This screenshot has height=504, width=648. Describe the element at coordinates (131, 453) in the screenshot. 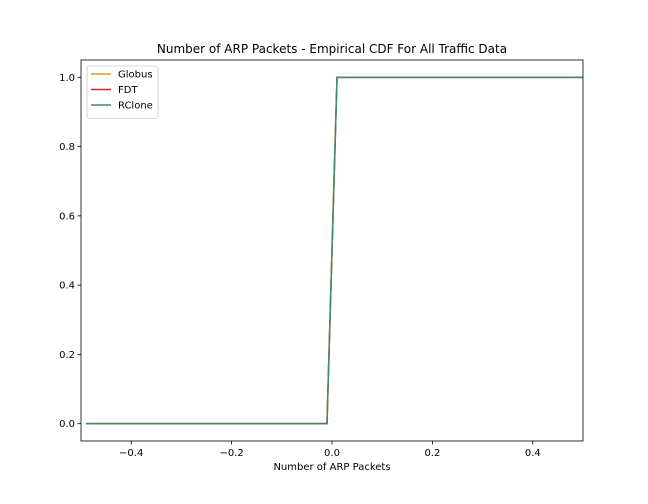

I see `x-tick-label: −0.4` at that location.